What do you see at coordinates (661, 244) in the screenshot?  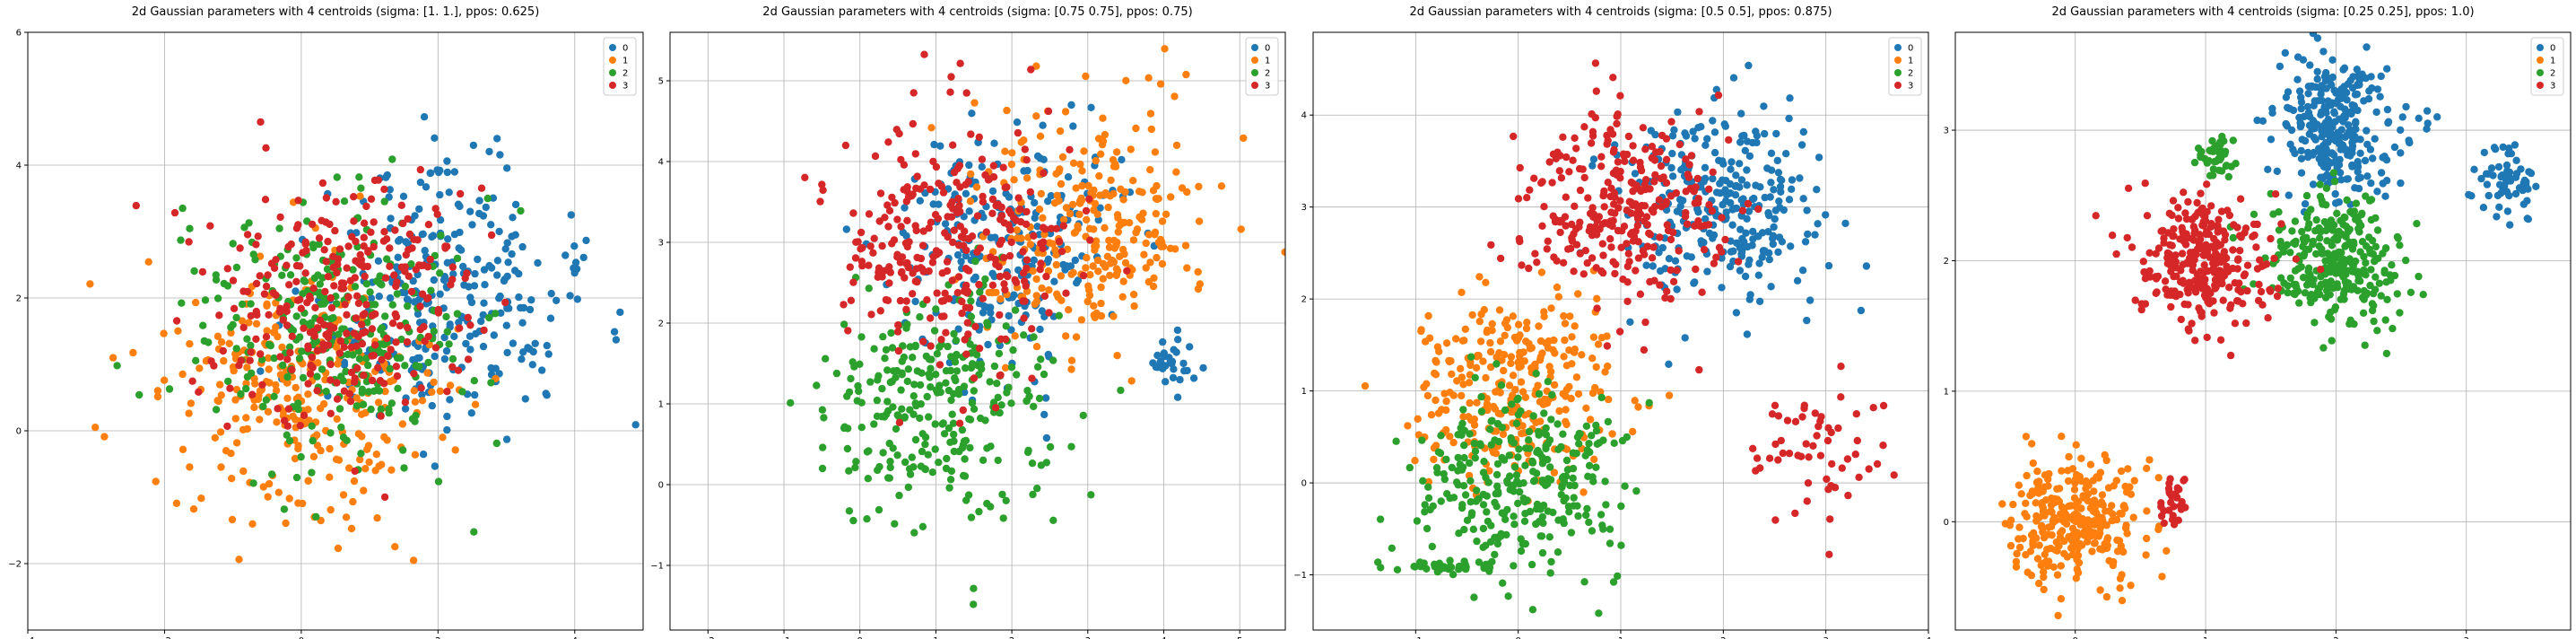 I see `y-tick-label: 3` at bounding box center [661, 244].